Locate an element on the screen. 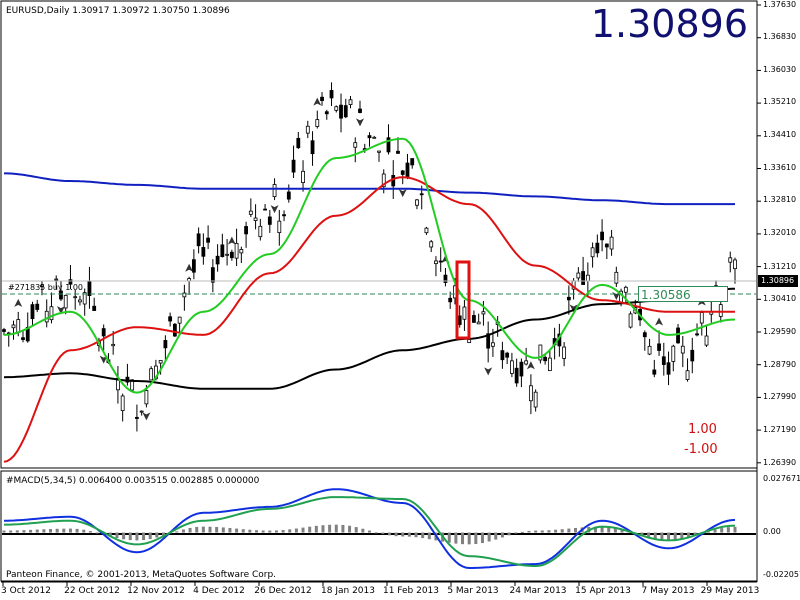 This screenshot has width=800, height=600. macd-histogram is located at coordinates (369, 534).